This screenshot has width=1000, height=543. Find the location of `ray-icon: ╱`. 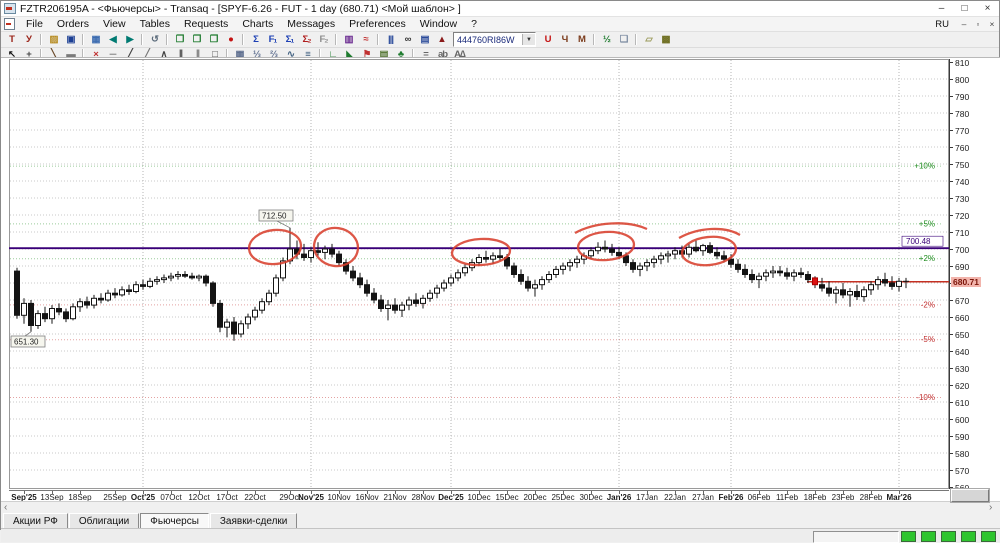

ray-icon: ╱ is located at coordinates (147, 54).